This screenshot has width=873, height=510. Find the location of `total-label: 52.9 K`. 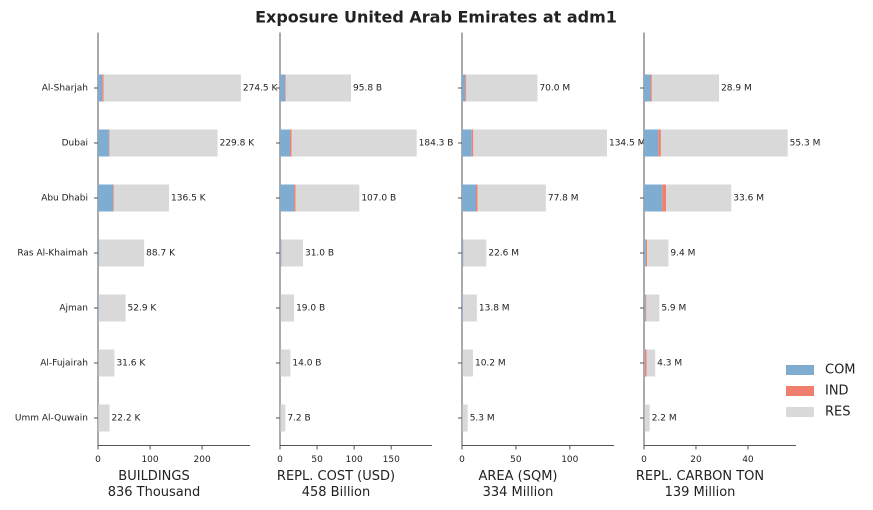

total-label: 52.9 K is located at coordinates (143, 309).